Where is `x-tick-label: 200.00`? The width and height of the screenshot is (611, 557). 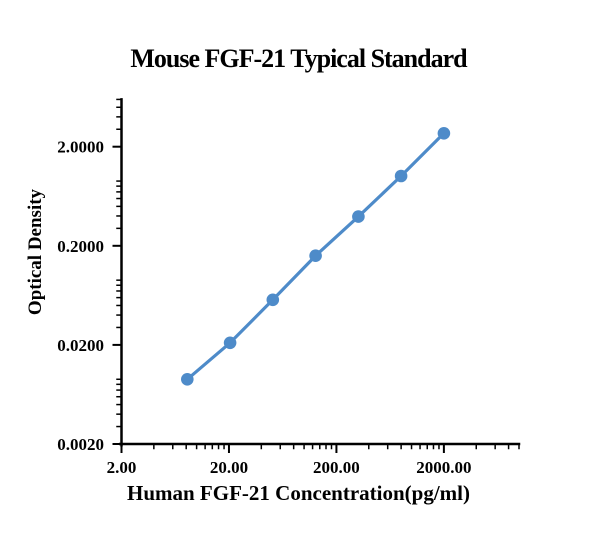 x-tick-label: 200.00 is located at coordinates (336, 467).